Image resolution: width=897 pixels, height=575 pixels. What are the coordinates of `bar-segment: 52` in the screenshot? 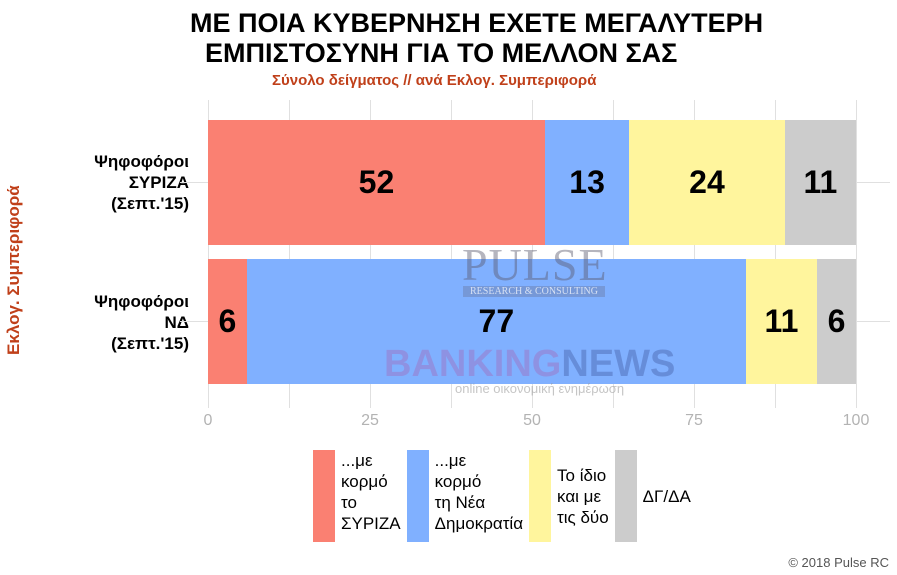 It's located at (376, 182).